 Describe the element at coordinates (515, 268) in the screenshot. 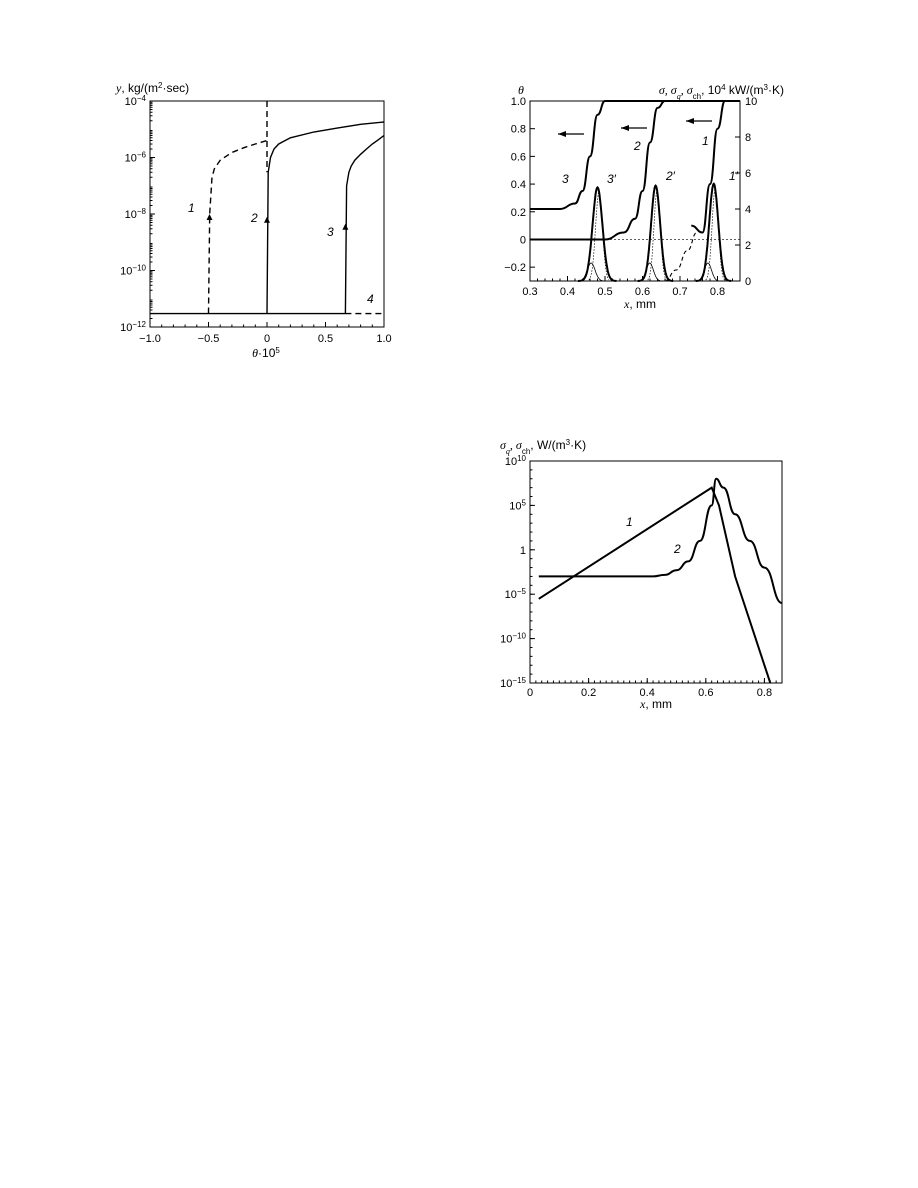

I see `tr-yl-tick-label: −0.2` at that location.